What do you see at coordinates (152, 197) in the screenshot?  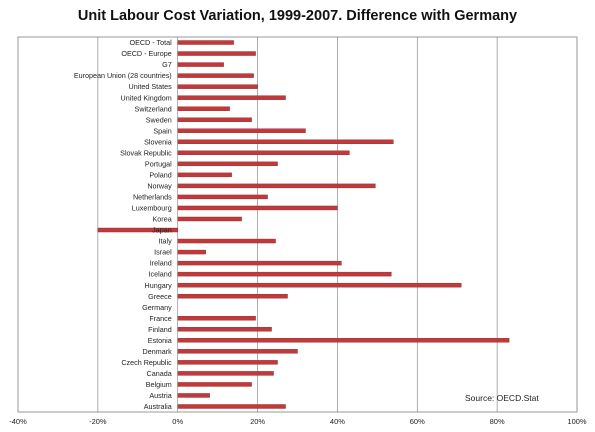 I see `category-label: Netherlands` at bounding box center [152, 197].